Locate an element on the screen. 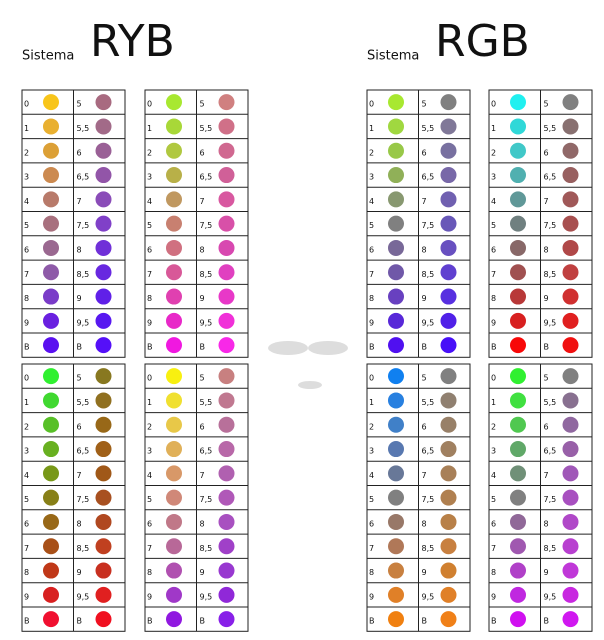 The image size is (604, 640). swatch-label: 5,5 is located at coordinates (550, 402).